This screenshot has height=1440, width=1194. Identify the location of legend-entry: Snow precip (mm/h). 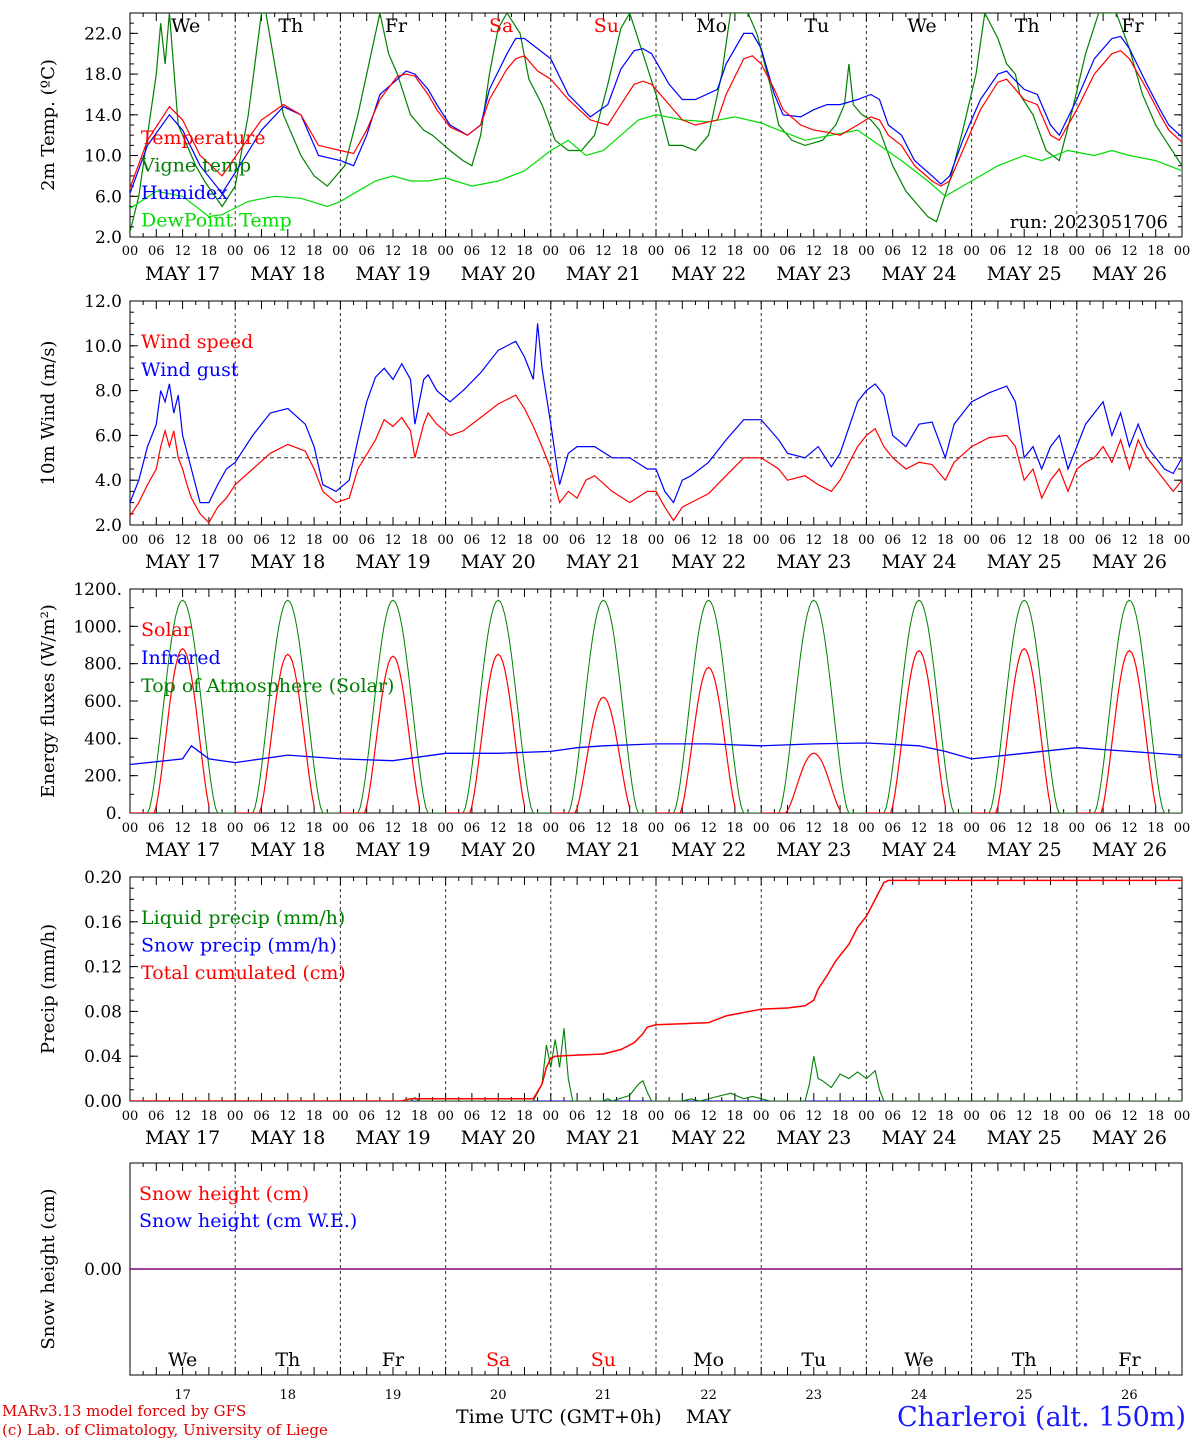
(239, 946).